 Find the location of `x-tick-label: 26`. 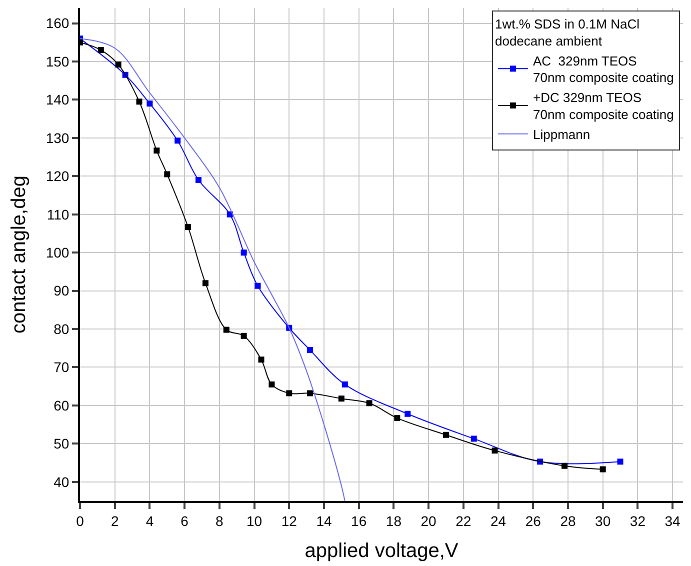

x-tick-label: 26 is located at coordinates (533, 520).